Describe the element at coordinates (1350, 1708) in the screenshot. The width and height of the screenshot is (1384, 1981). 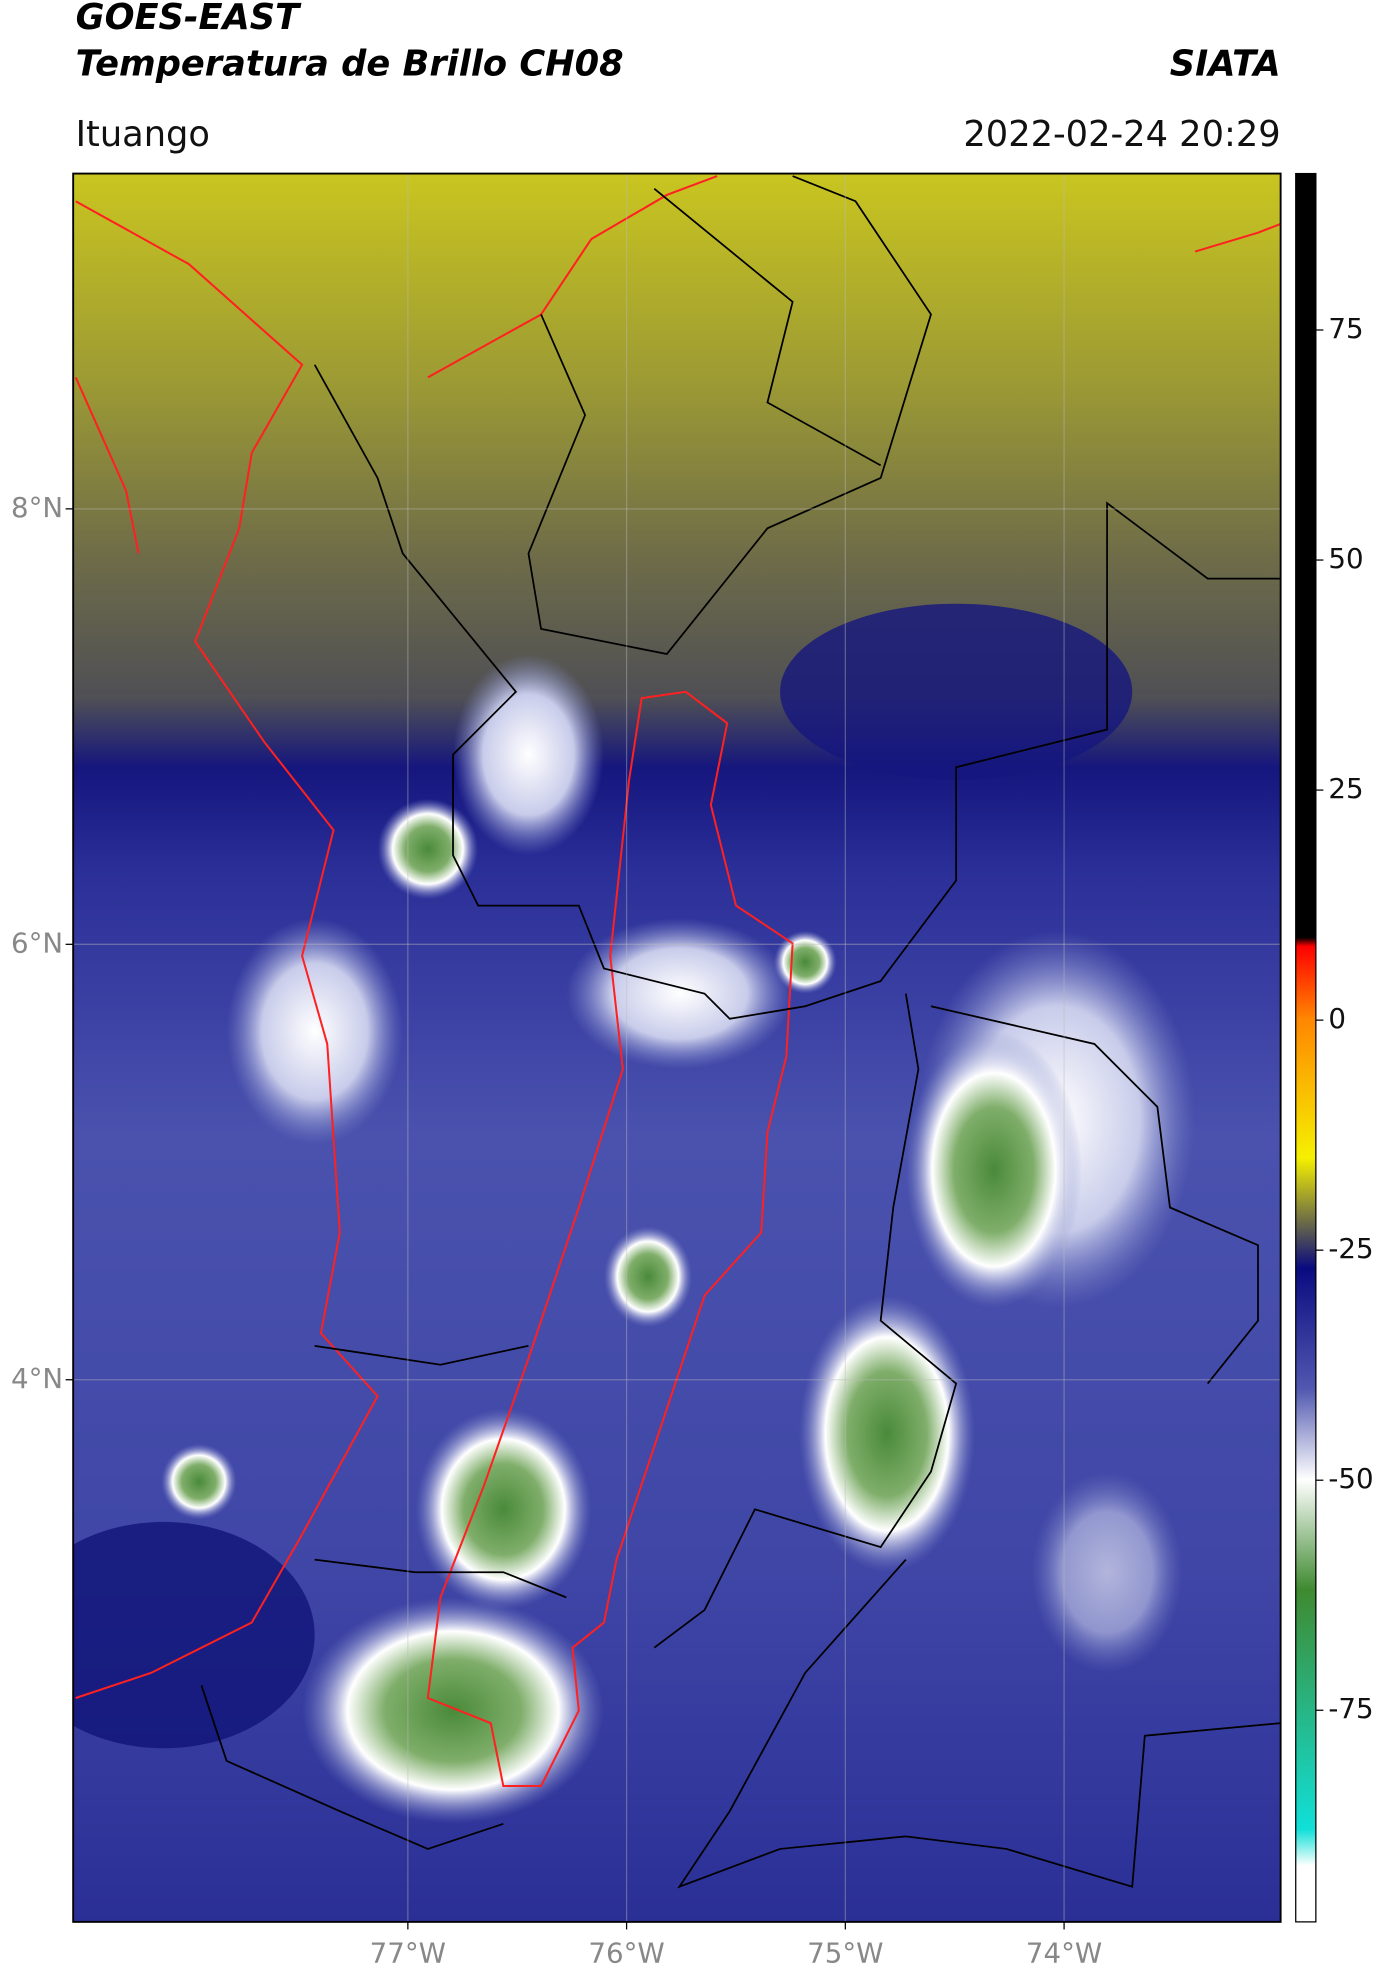
I see `colorbar-tick-label: -75` at that location.